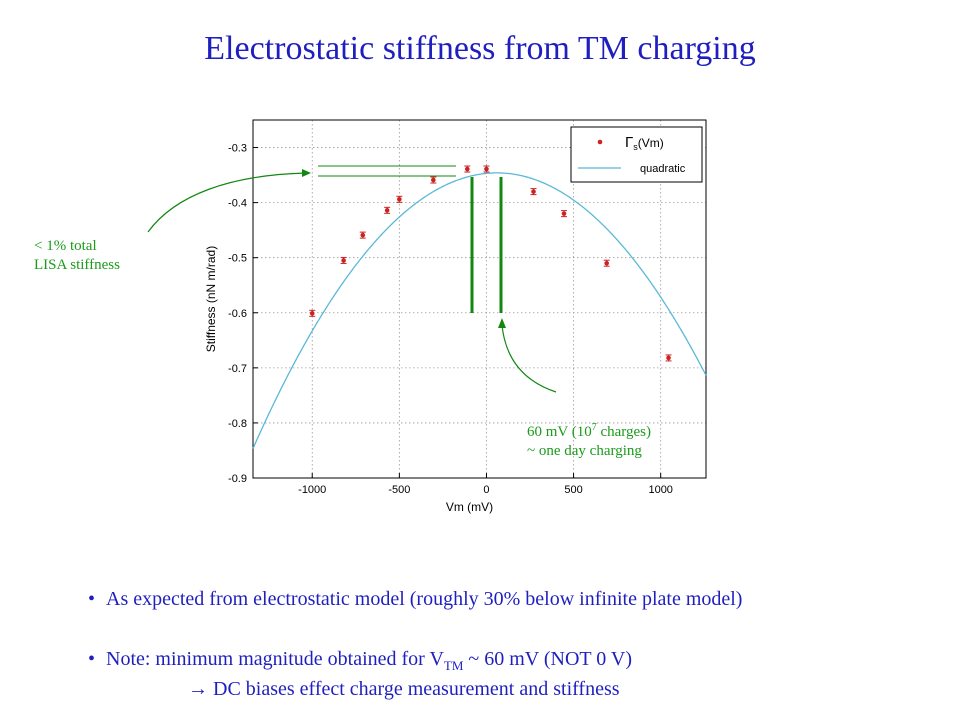 This screenshot has width=960, height=720. Describe the element at coordinates (306, 173) in the screenshot. I see `arrow-left-head` at that location.